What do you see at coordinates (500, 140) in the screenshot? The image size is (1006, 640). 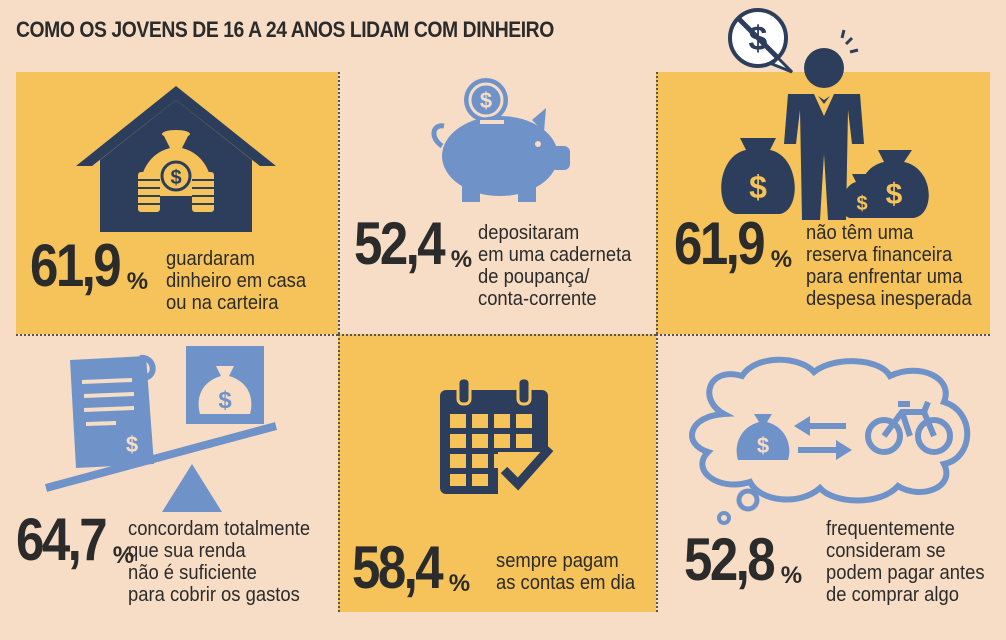 I see `piggy-bank-icon: $` at bounding box center [500, 140].